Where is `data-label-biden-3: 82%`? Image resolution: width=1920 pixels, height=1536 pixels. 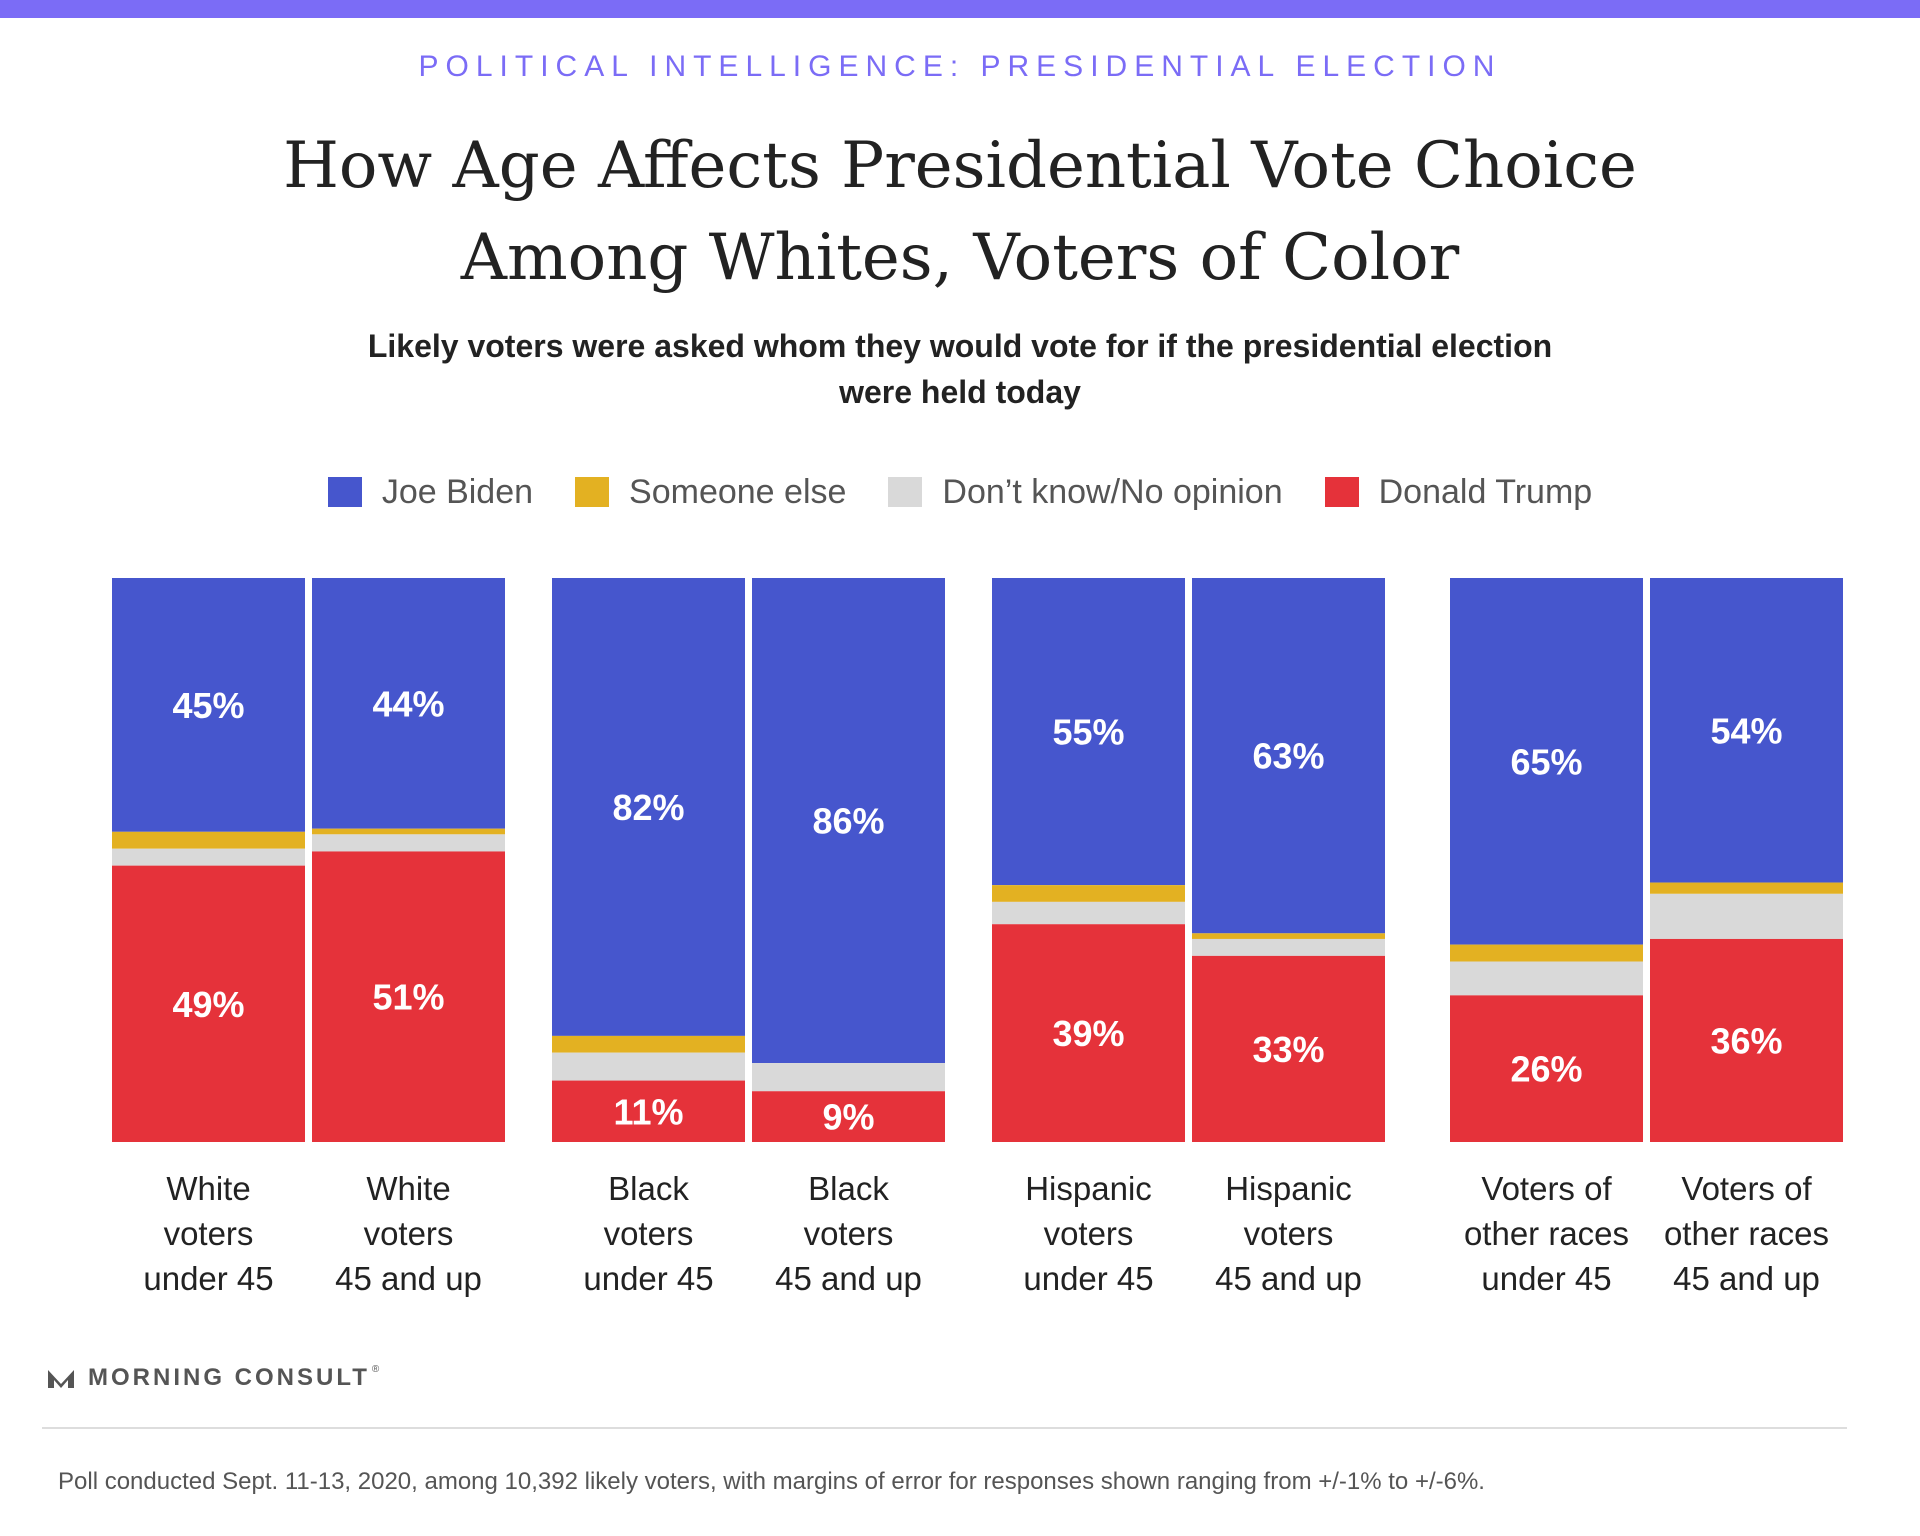 data-label-biden-3: 82% is located at coordinates (648, 807).